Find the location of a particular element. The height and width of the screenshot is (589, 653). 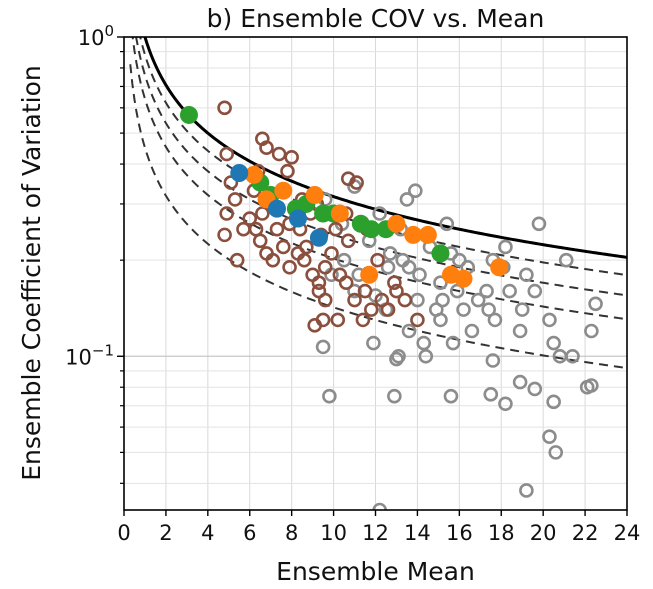

x-tick-label: 22 is located at coordinates (585, 533).